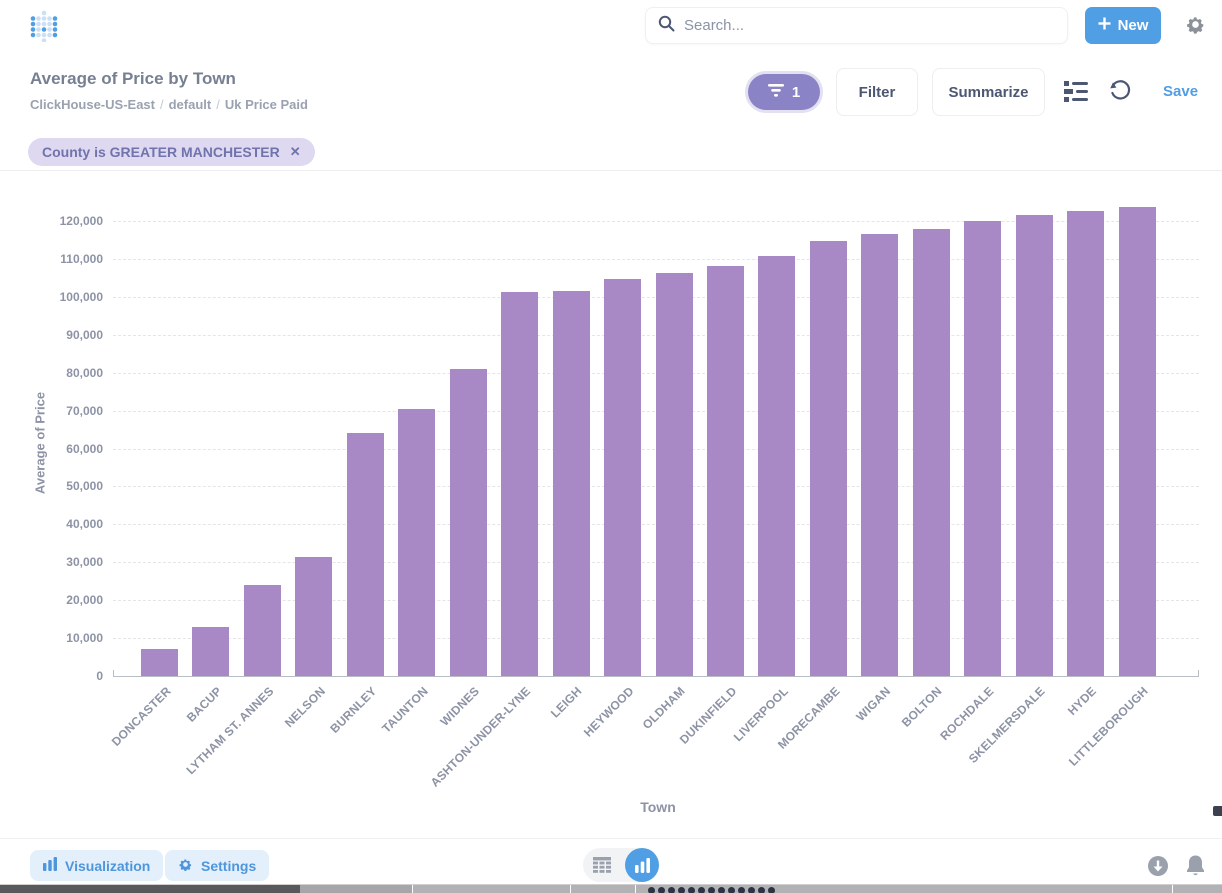 The width and height of the screenshot is (1222, 893). Describe the element at coordinates (873, 704) in the screenshot. I see `x-tick-label: WIGAN` at that location.